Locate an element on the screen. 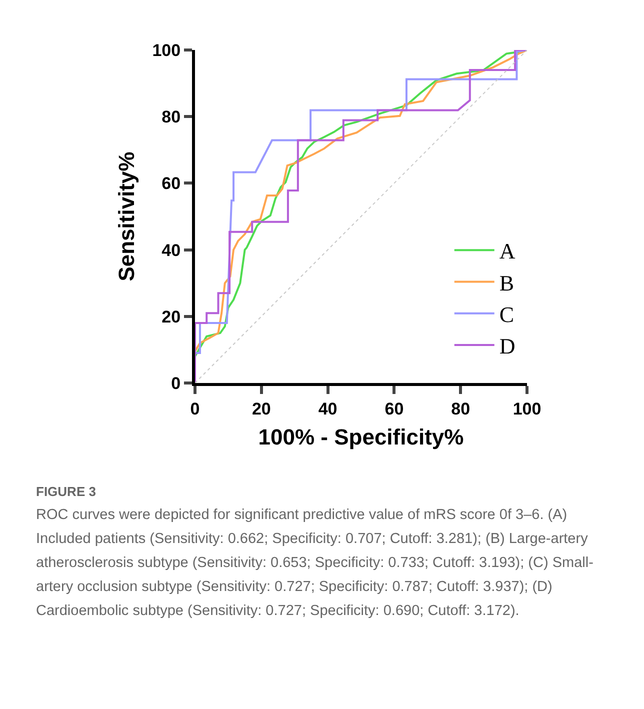 This screenshot has height=709, width=644. legend-label: B is located at coordinates (506, 283).